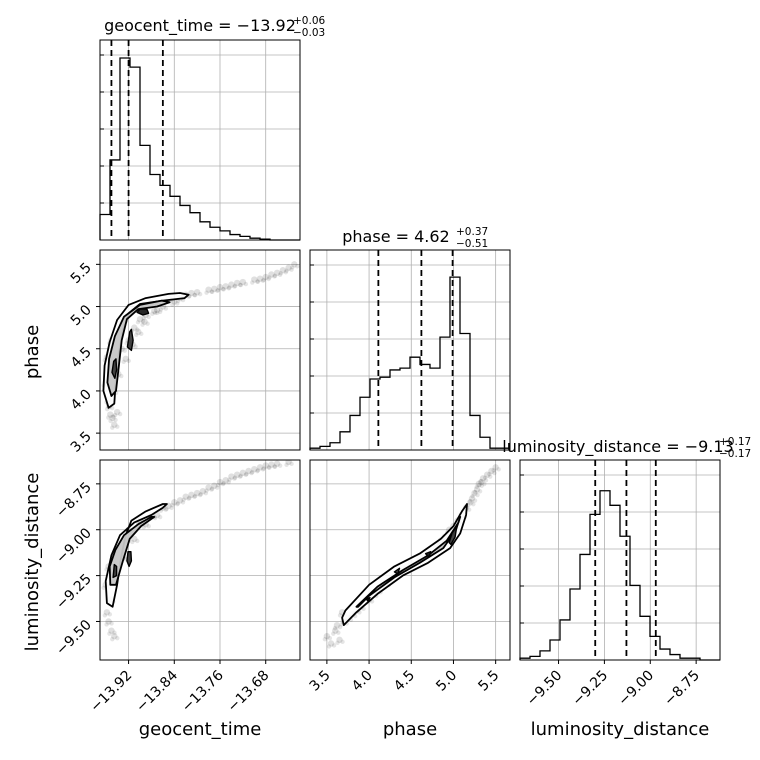 The height and width of the screenshot is (760, 760). What do you see at coordinates (200, 140) in the screenshot?
I see `geocent-time-histogram` at bounding box center [200, 140].